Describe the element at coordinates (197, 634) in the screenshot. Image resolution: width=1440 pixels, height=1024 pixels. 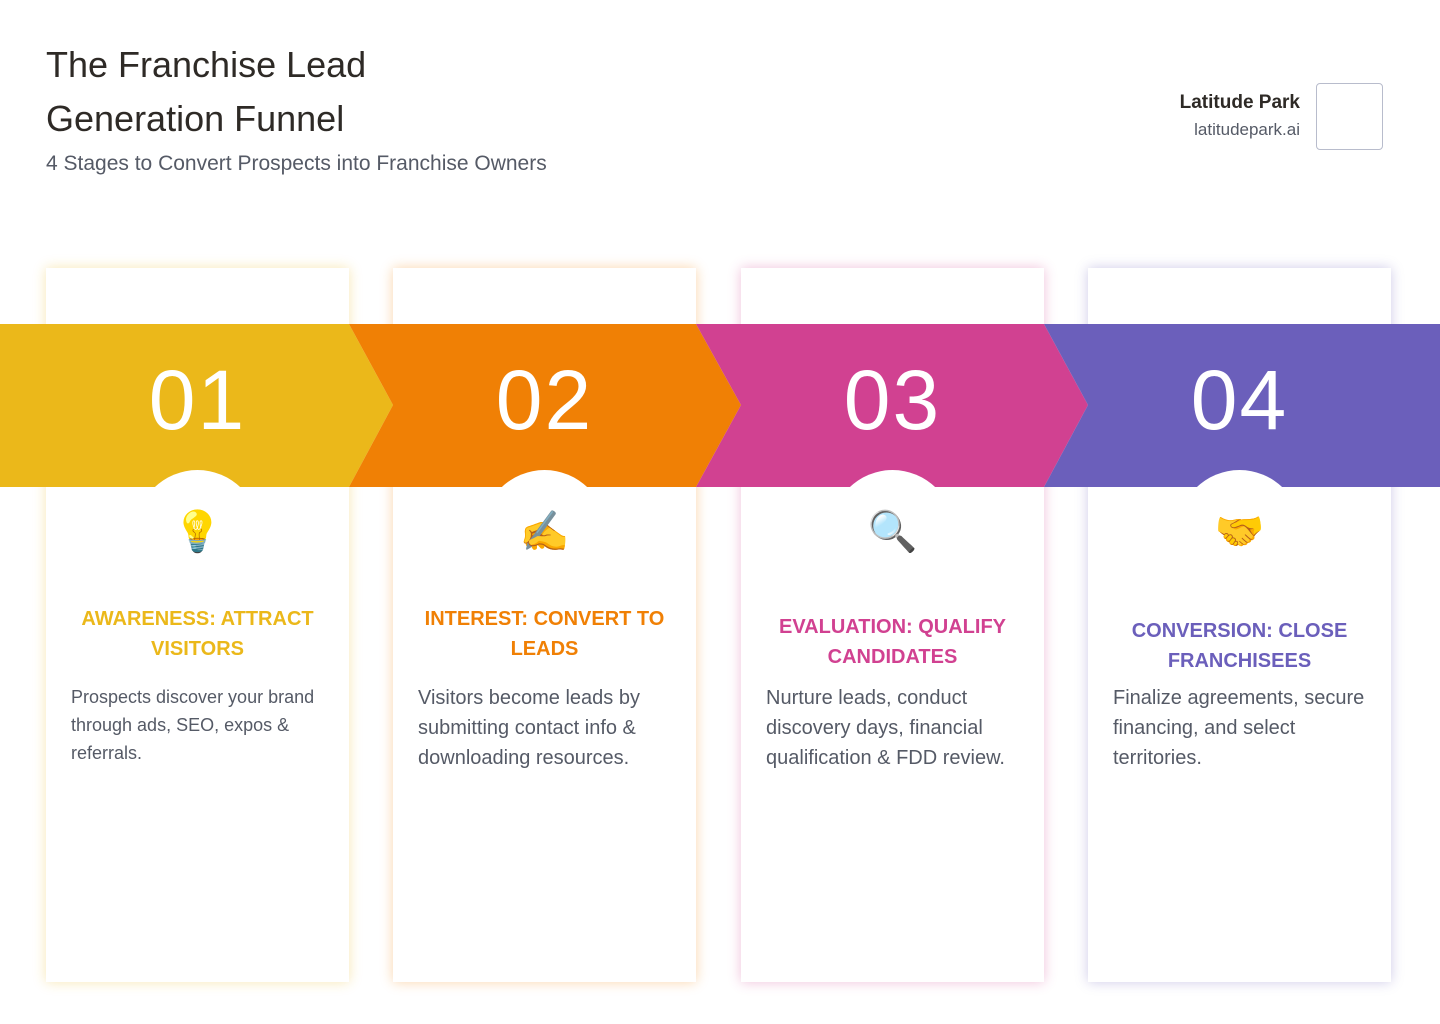
I see `stage-title: AWARENESS: ATTRACT VISITORS` at that location.